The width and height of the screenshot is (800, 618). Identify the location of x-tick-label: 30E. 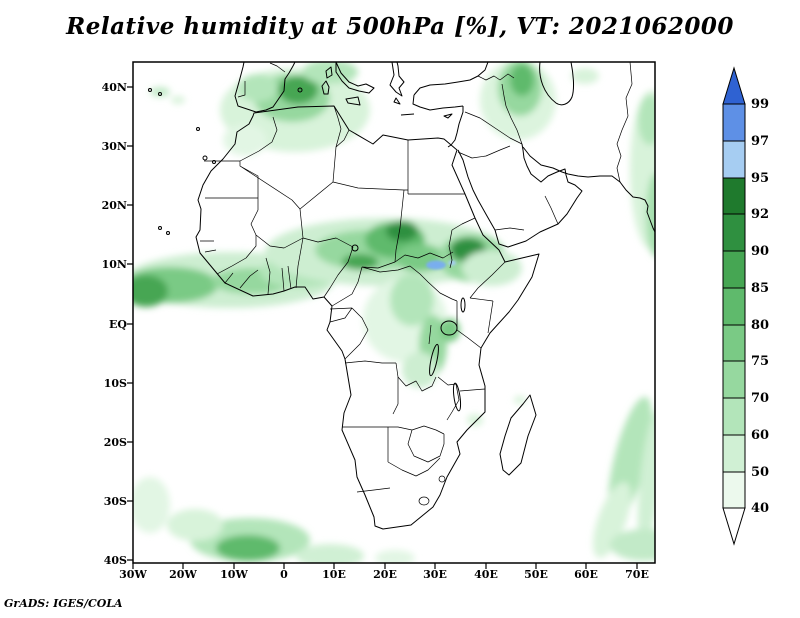
(435, 574).